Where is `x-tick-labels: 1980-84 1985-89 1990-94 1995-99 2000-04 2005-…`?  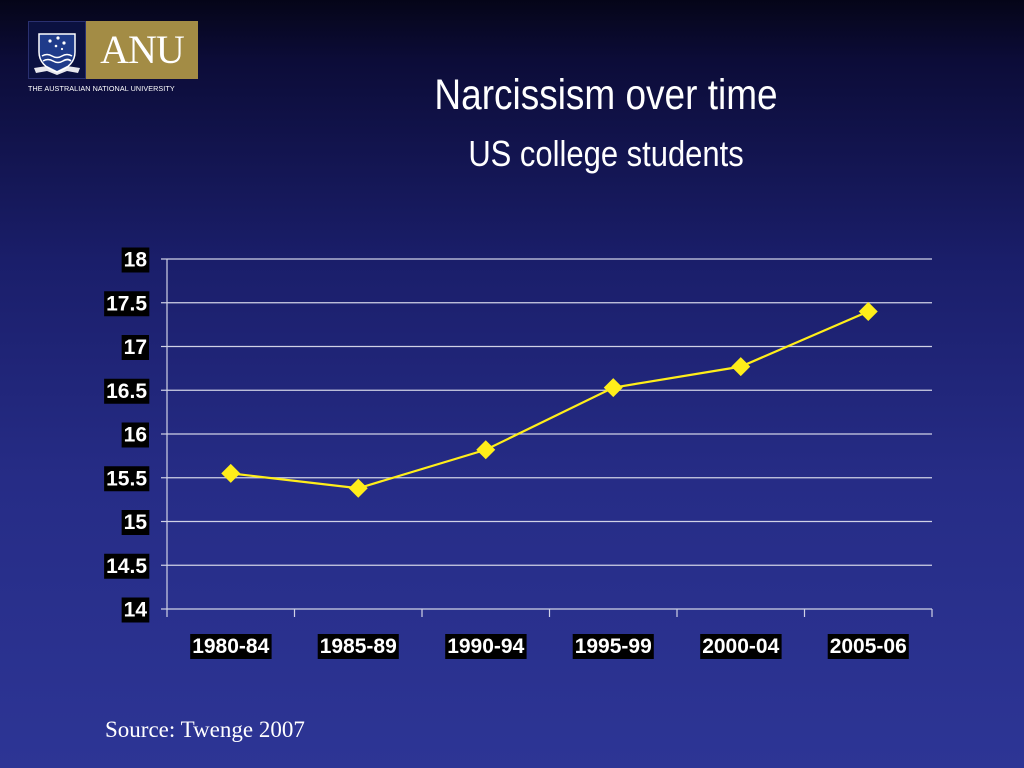 x-tick-labels: 1980-84 1985-89 1990-94 1995-99 2000-04 2005-… is located at coordinates (549, 646).